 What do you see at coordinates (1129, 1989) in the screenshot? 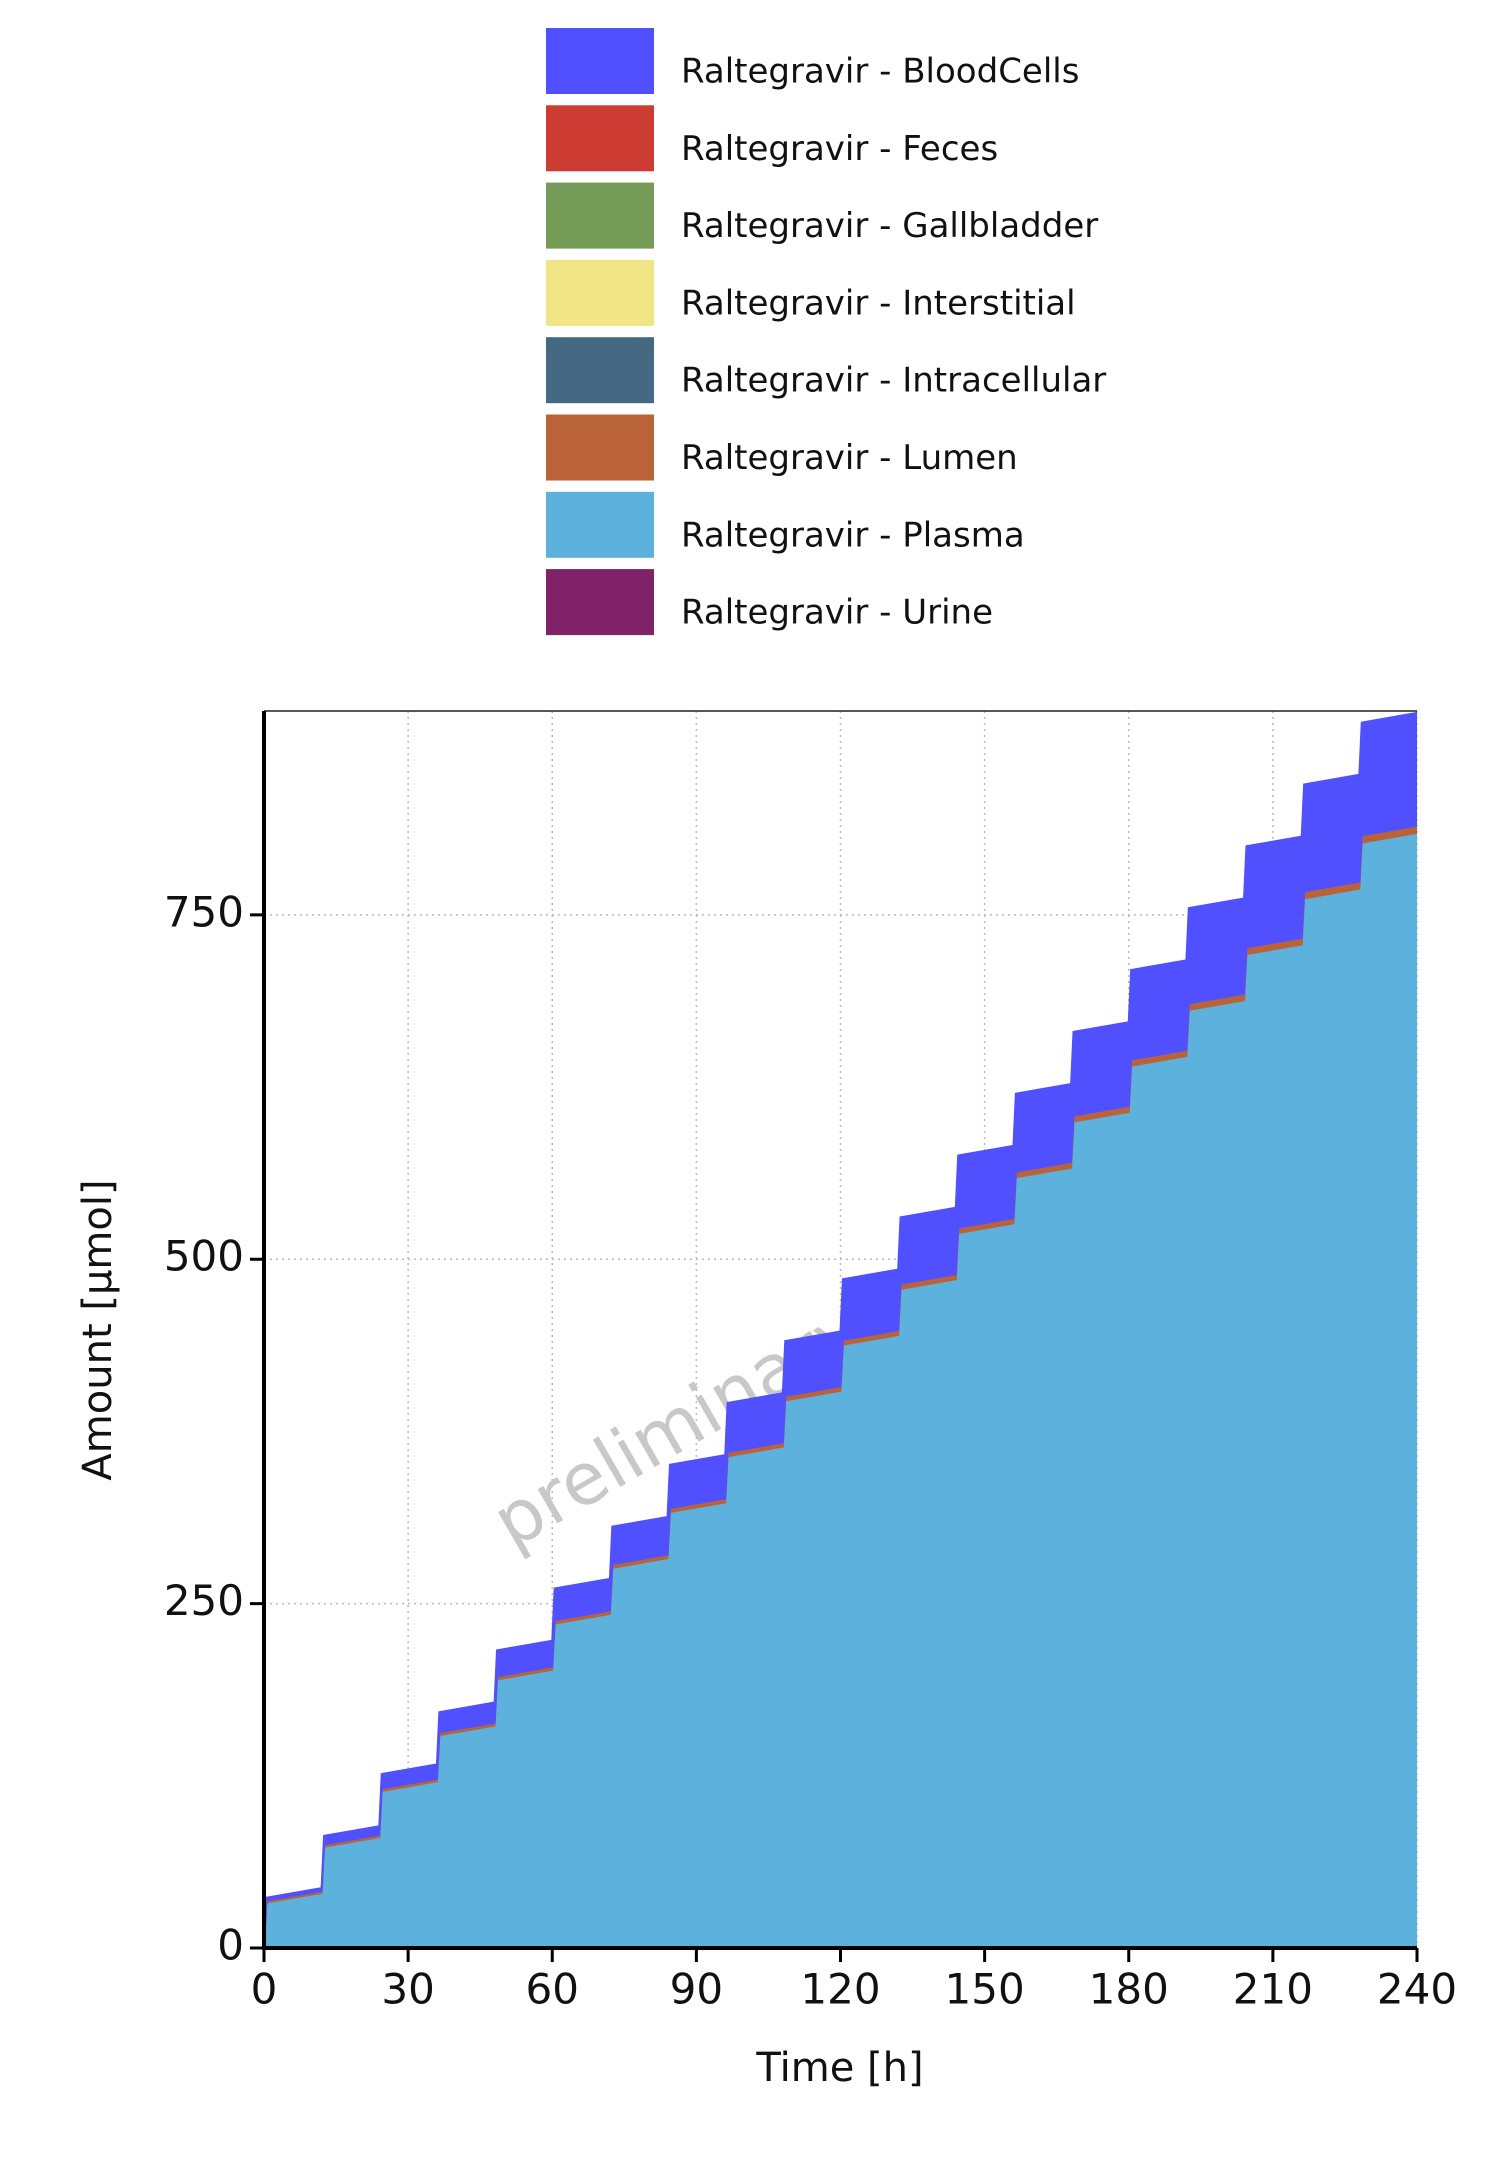
I see `x-tick-label: 180` at bounding box center [1129, 1989].